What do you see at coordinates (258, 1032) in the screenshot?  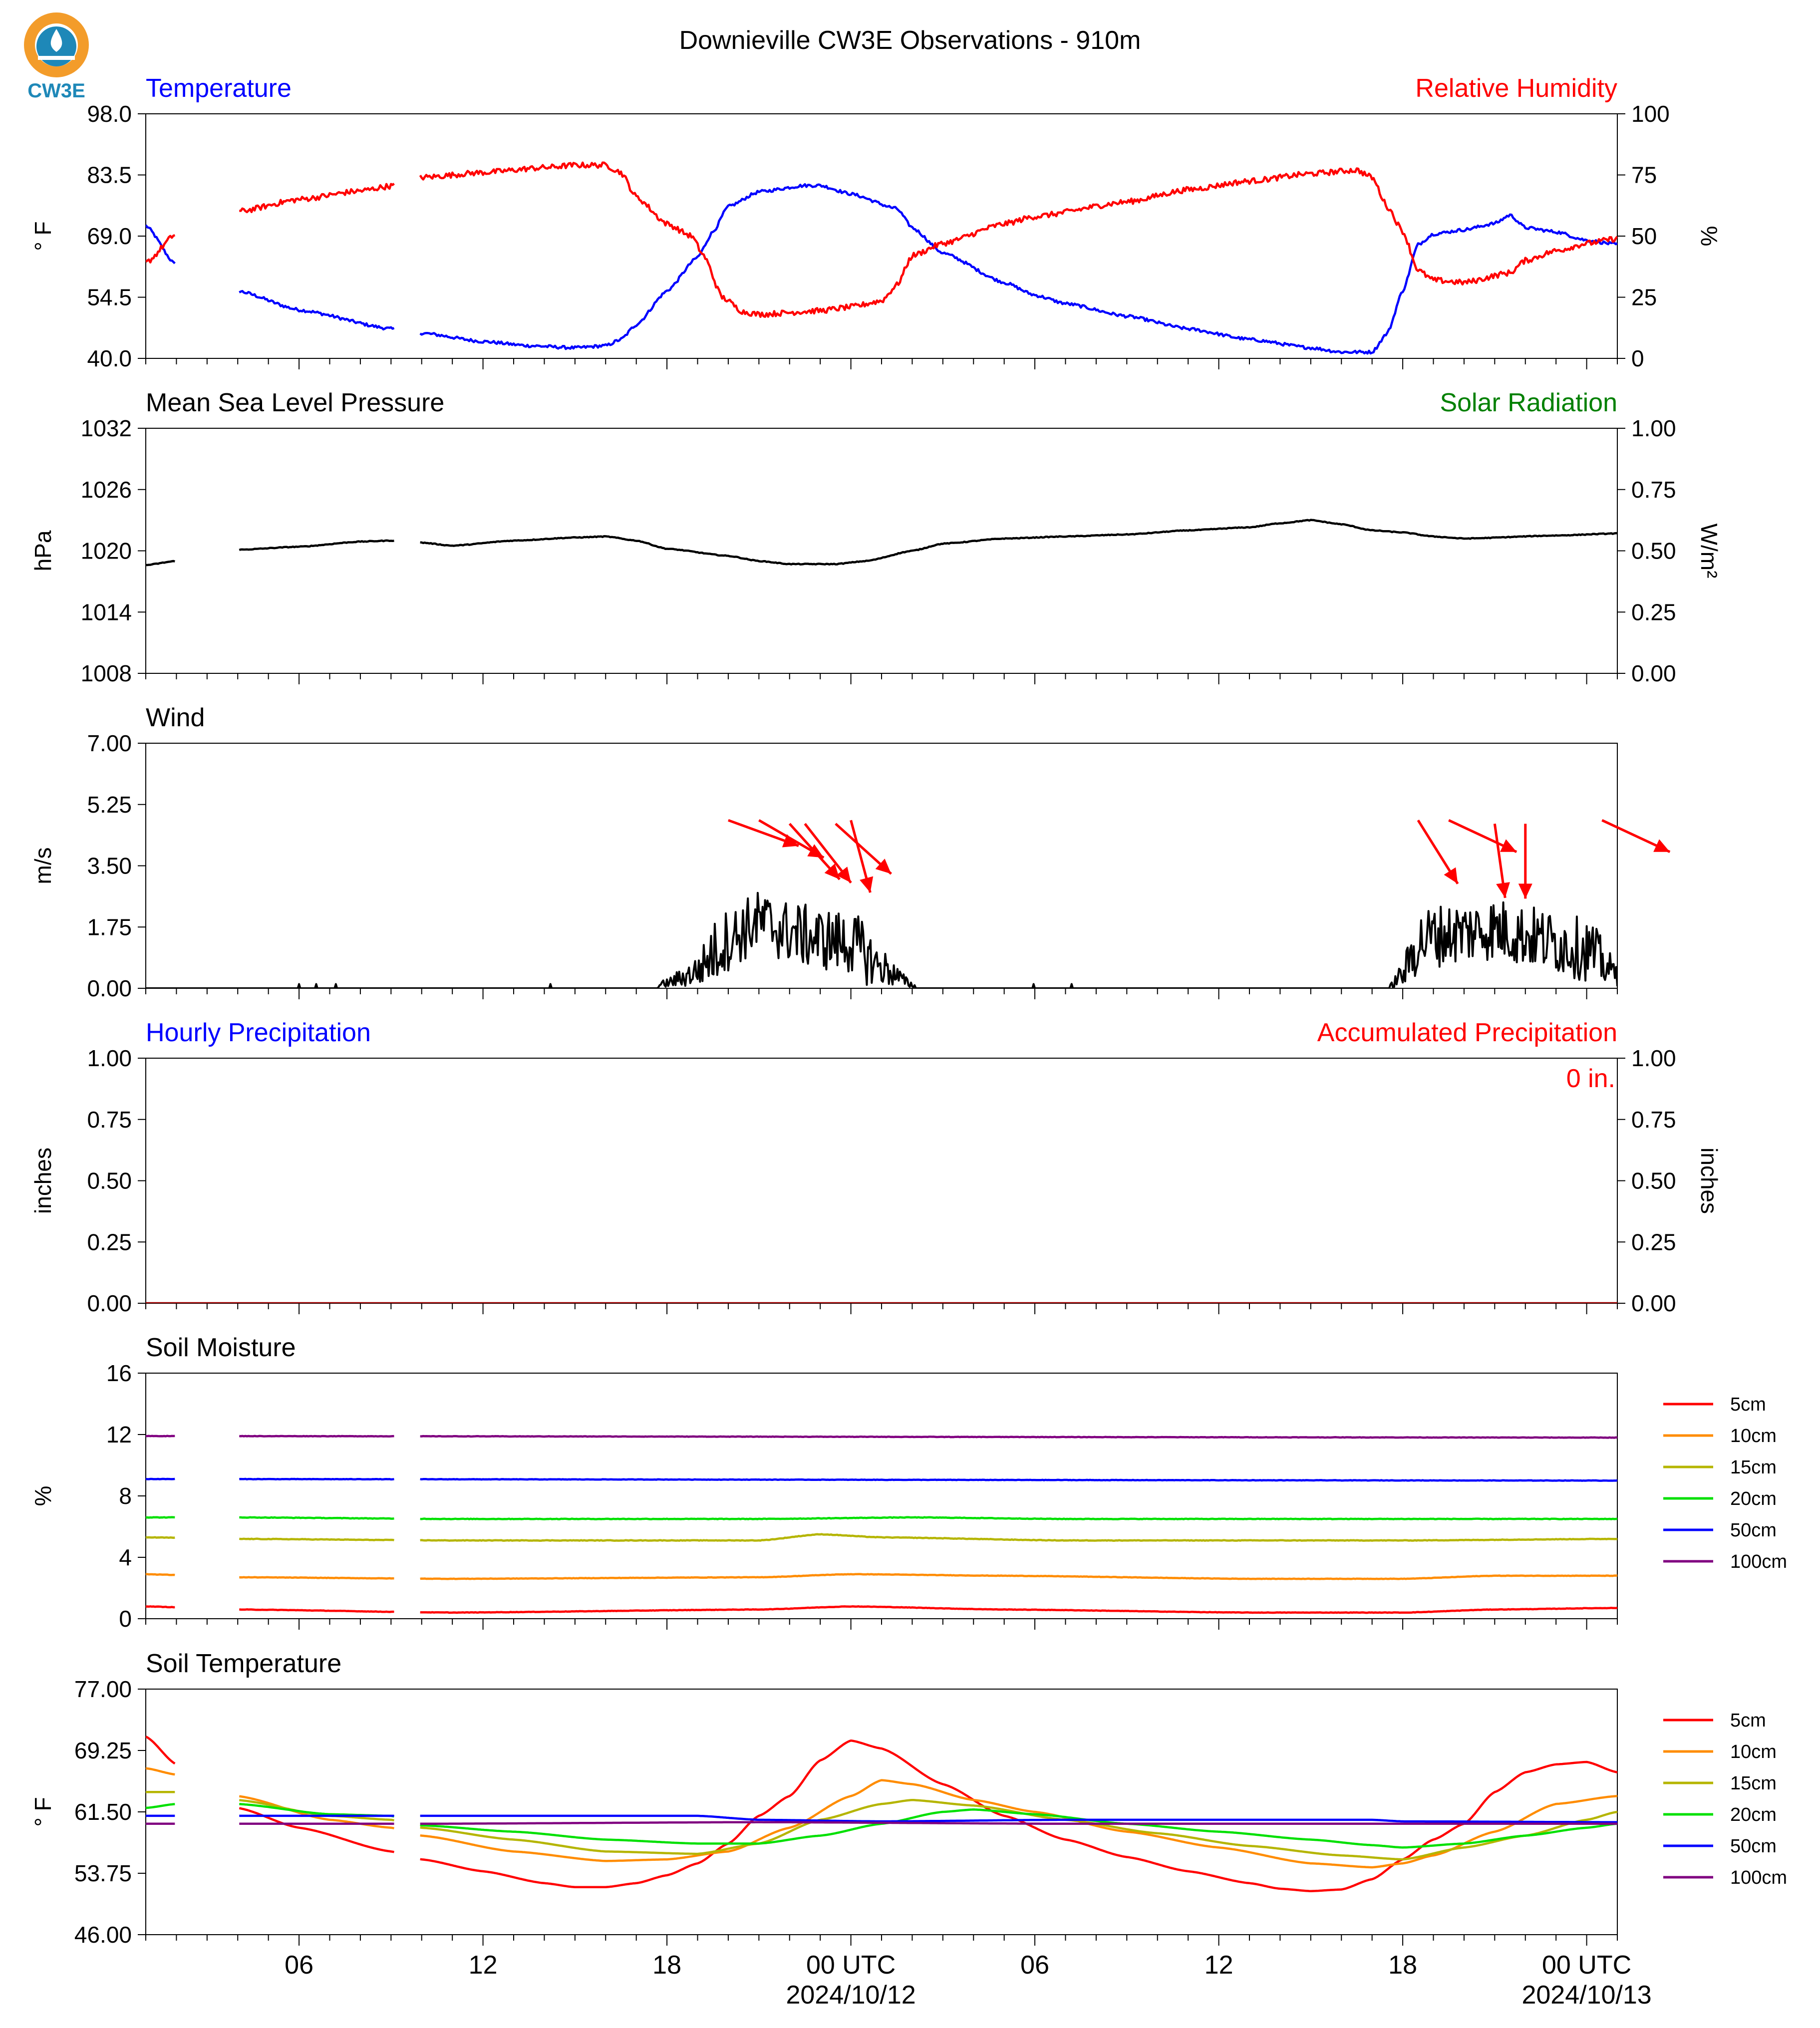 I see `panel-title-left: Hourly Precipitation` at bounding box center [258, 1032].